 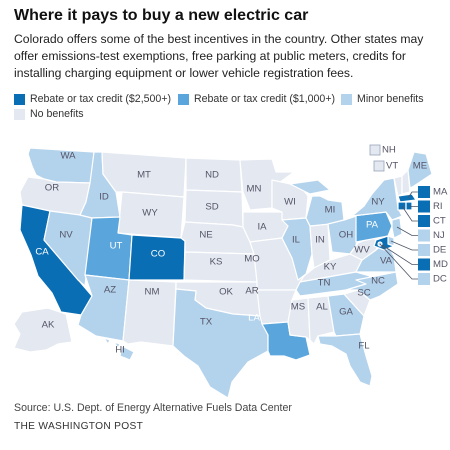 I want to click on state-fl, so click(x=345, y=360).